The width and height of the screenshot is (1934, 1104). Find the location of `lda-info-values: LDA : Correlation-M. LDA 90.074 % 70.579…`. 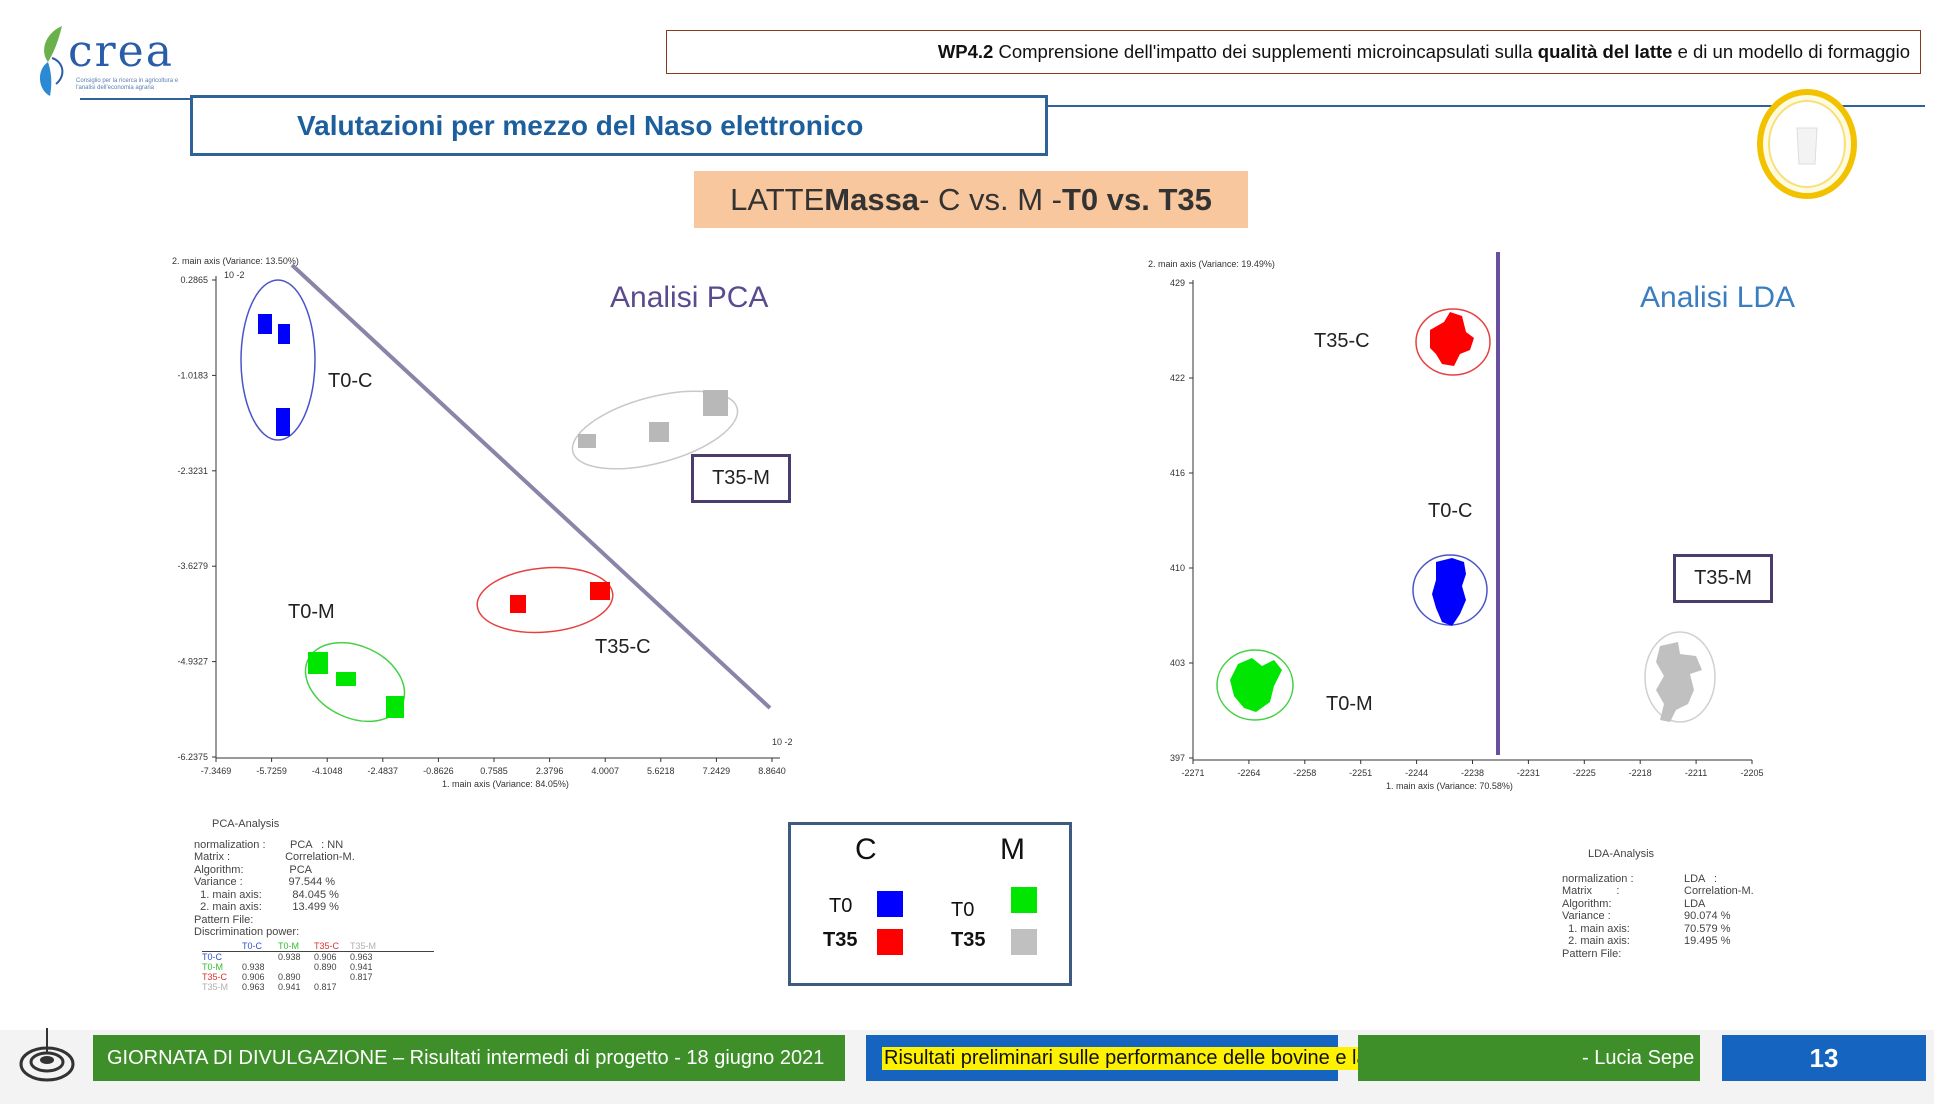

lda-info-values: LDA : Correlation-M. LDA 90.074 % 70.579… is located at coordinates (1719, 910).